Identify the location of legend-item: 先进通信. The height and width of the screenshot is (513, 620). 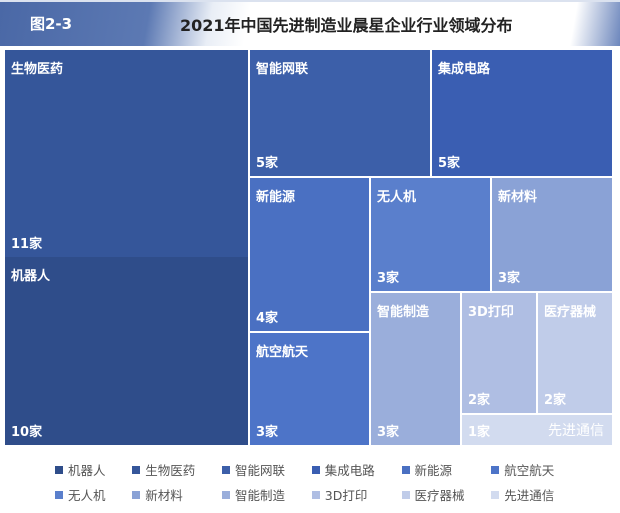
(533, 494).